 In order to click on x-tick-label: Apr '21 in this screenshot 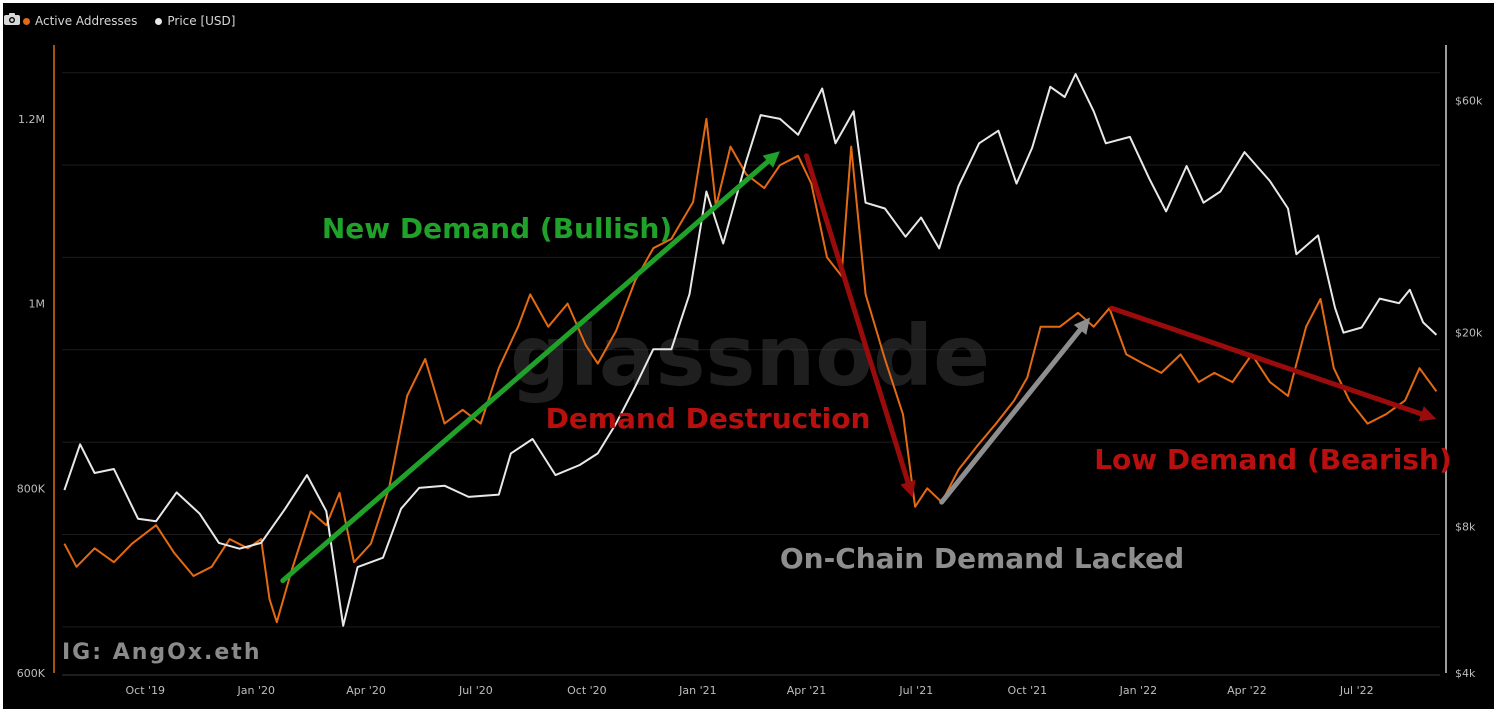, I will do `click(807, 690)`.